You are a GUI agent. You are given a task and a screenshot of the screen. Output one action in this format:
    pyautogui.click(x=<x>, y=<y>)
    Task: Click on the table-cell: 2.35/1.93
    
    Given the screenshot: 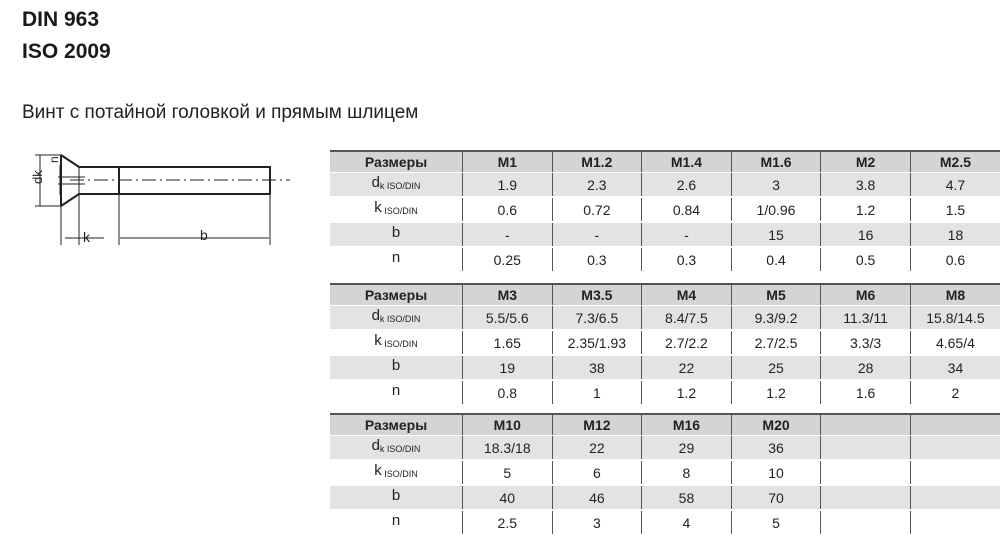 What is the action you would take?
    pyautogui.click(x=596, y=343)
    